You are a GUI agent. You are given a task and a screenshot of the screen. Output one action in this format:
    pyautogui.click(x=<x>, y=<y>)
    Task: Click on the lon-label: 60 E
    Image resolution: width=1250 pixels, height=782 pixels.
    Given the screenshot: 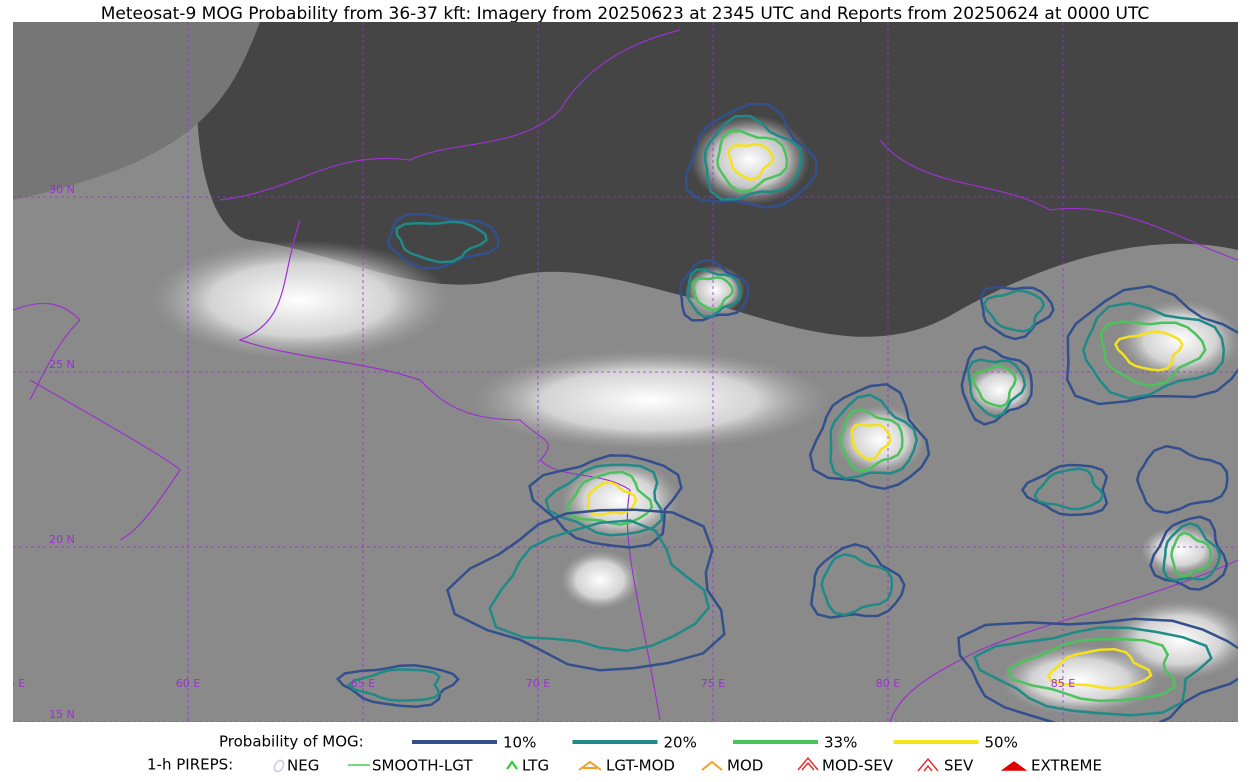 What is the action you would take?
    pyautogui.click(x=188, y=683)
    